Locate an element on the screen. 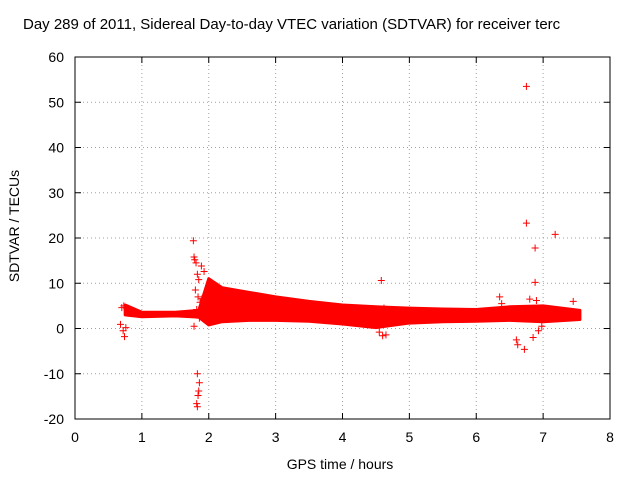 This screenshot has width=640, height=480. y-tick-label: 40 is located at coordinates (56, 148).